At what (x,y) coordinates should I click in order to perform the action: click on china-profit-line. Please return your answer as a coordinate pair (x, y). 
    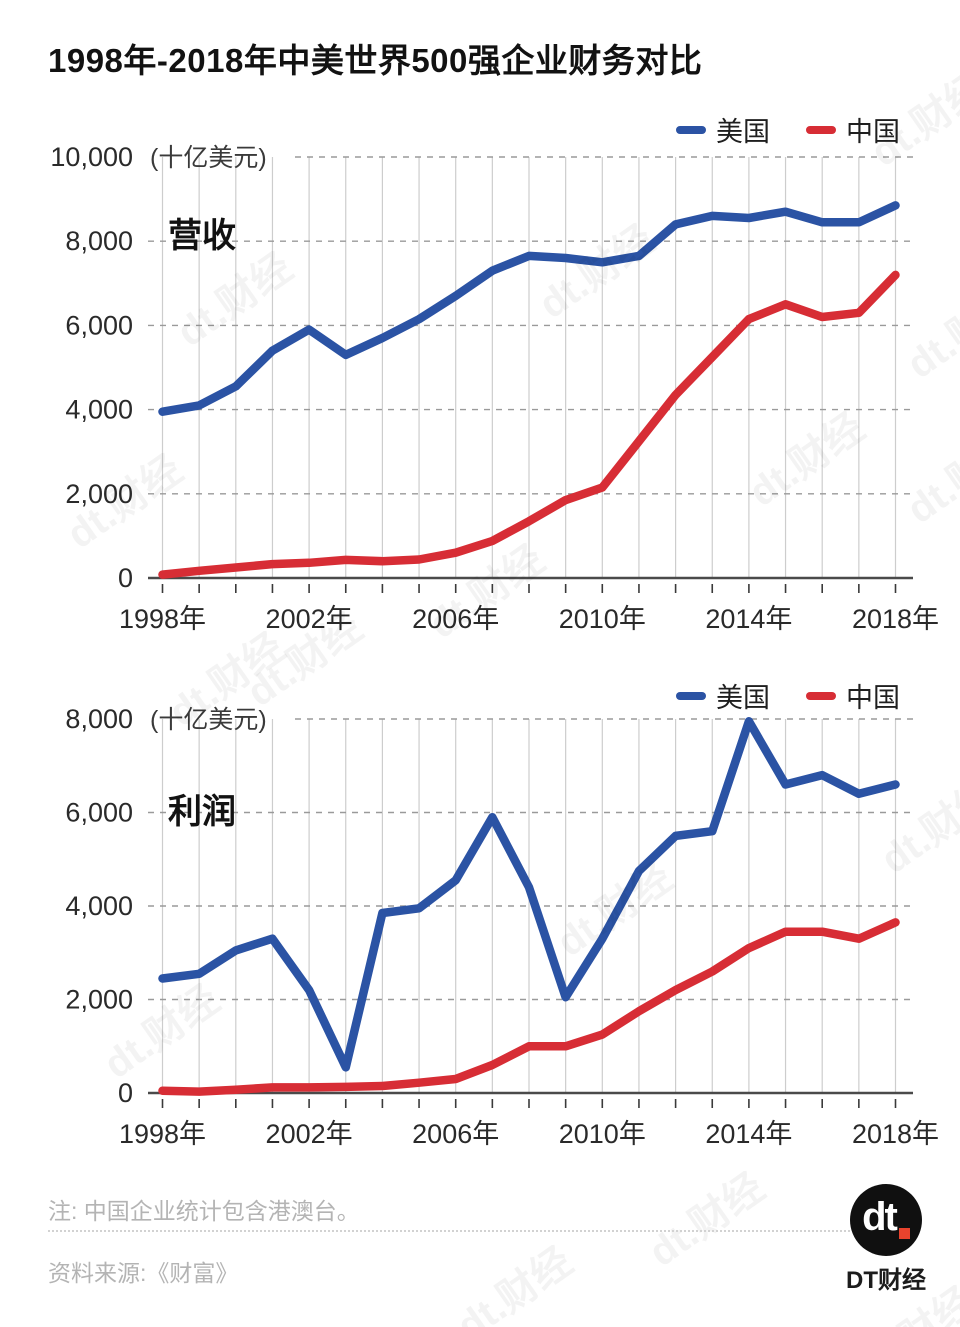
    Looking at the image, I should click on (529, 1007).